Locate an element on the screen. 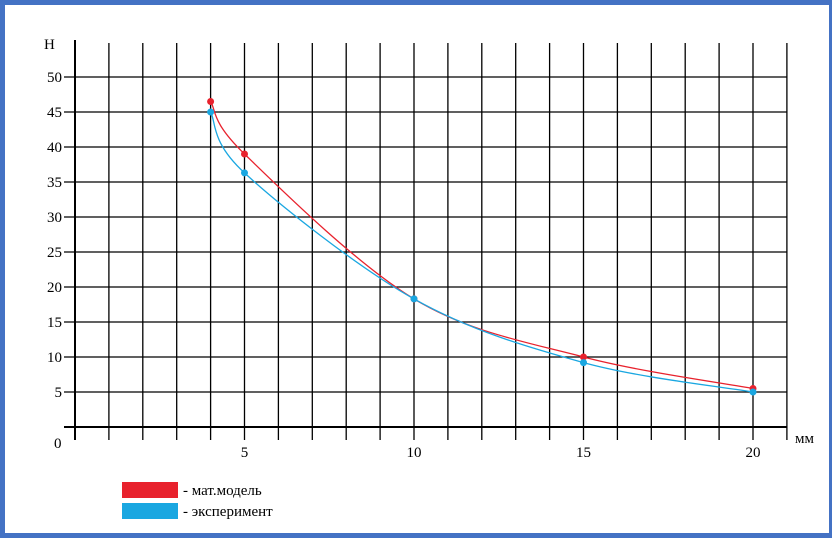  y-tick-label: 30 is located at coordinates (54, 218).